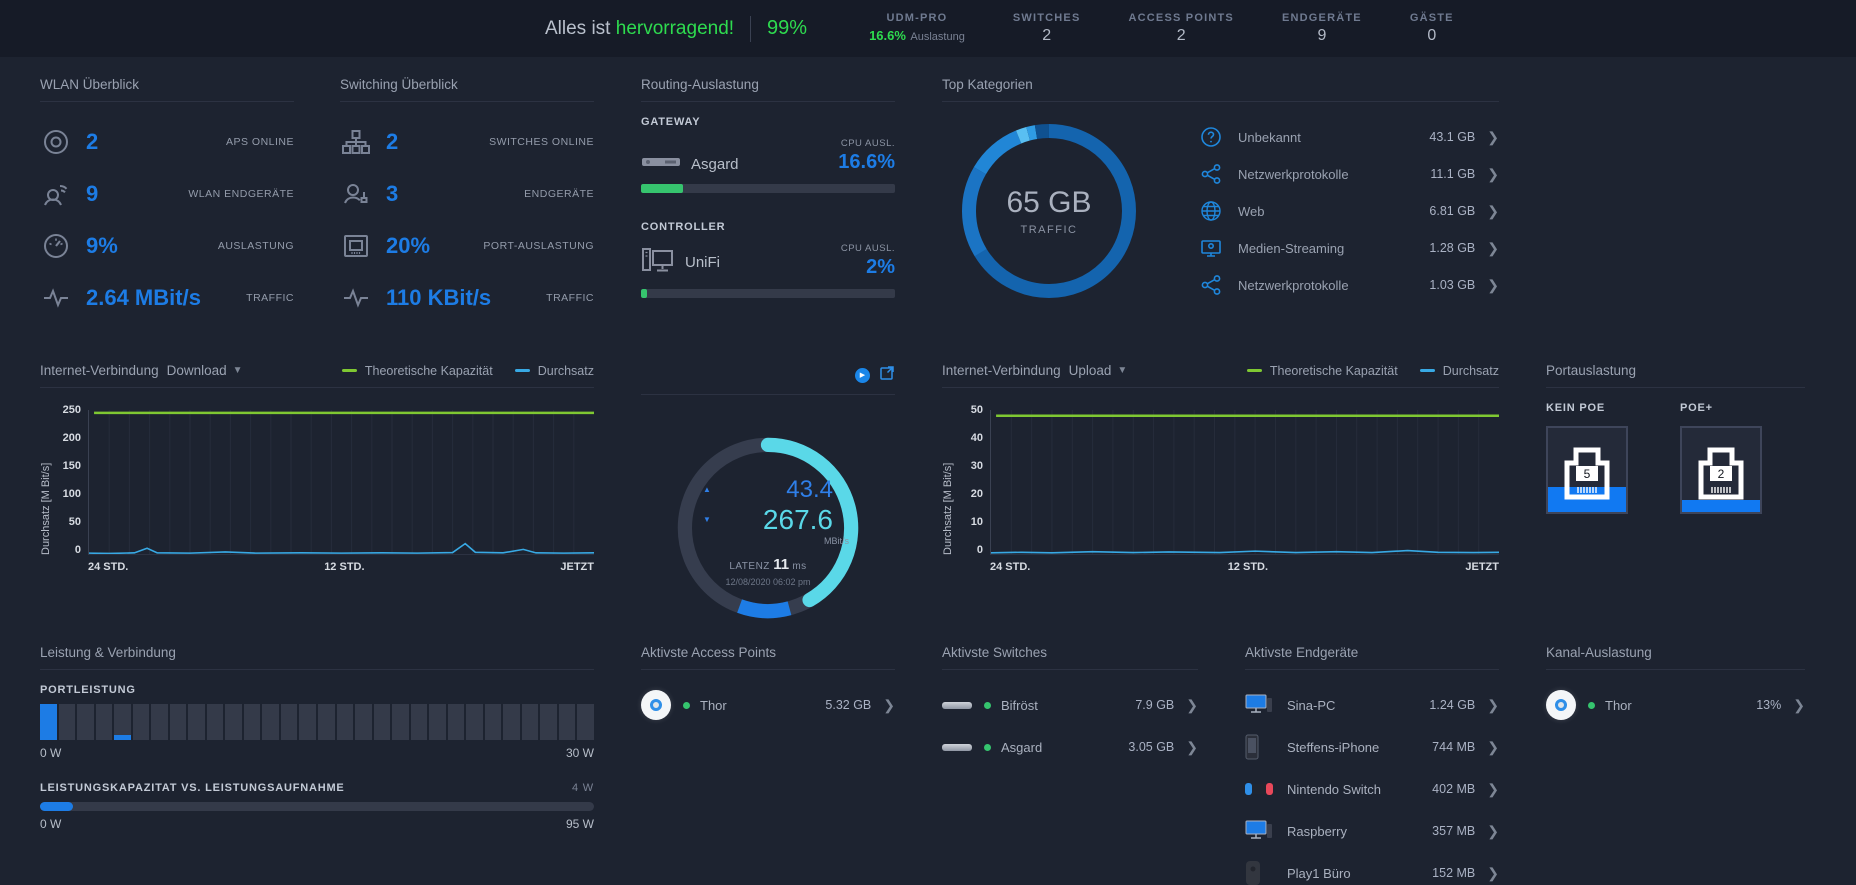  What do you see at coordinates (583, 788) in the screenshot?
I see `current-power-value: 4 W` at bounding box center [583, 788].